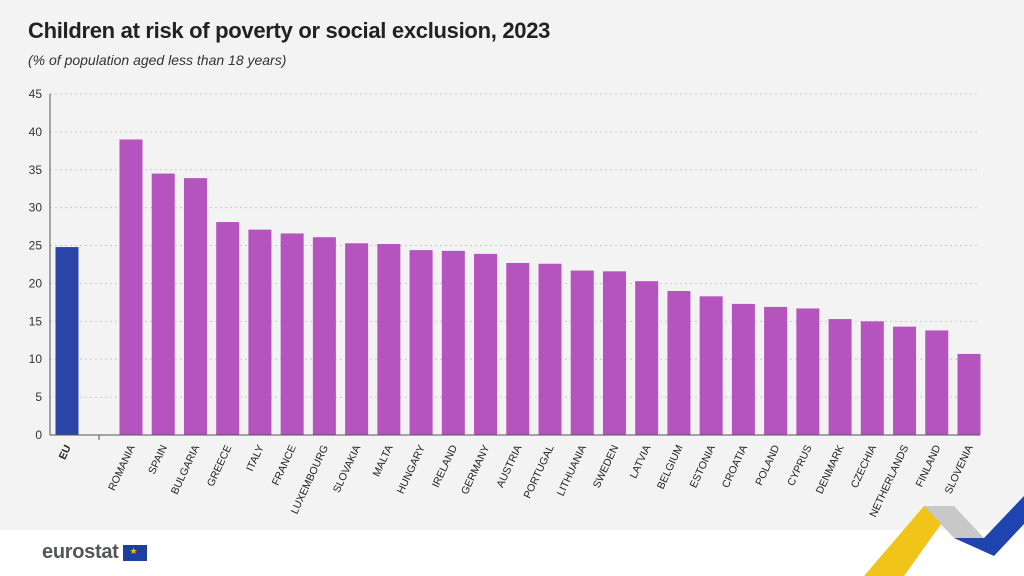  I want to click on eu-flag-icon, so click(134, 552).